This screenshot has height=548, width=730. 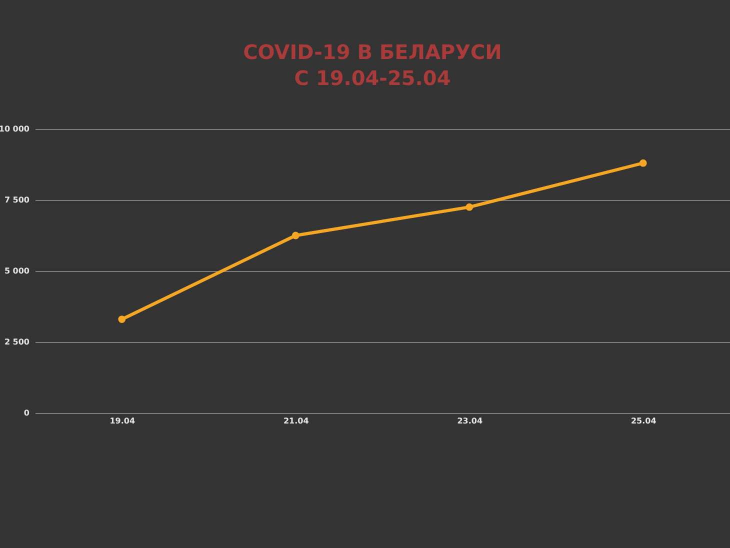 I want to click on x-tick-label: 25.04, so click(x=643, y=421).